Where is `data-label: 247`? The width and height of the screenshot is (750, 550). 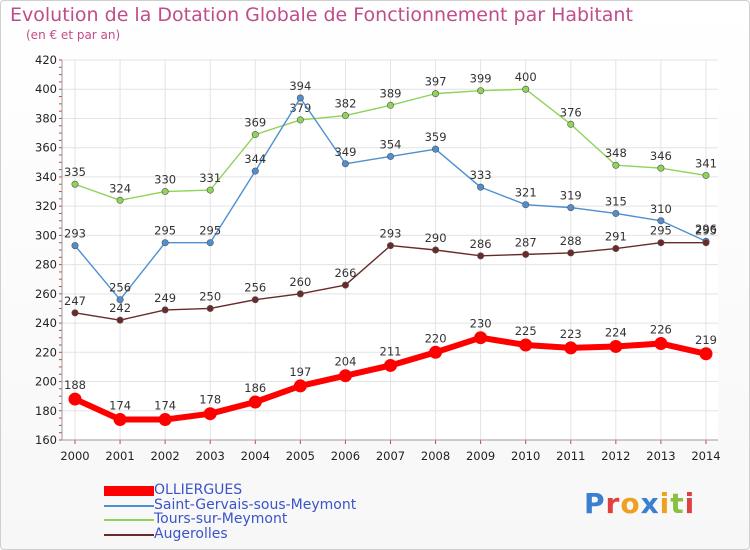
data-label: 247 is located at coordinates (75, 301).